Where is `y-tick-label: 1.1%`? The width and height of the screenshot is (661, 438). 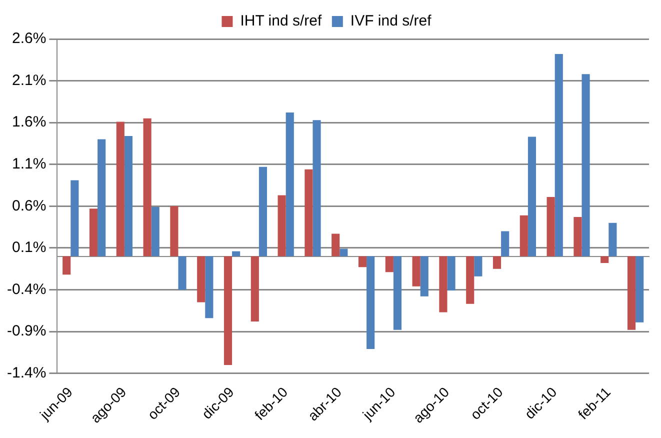
y-tick-label: 1.1% is located at coordinates (29, 164).